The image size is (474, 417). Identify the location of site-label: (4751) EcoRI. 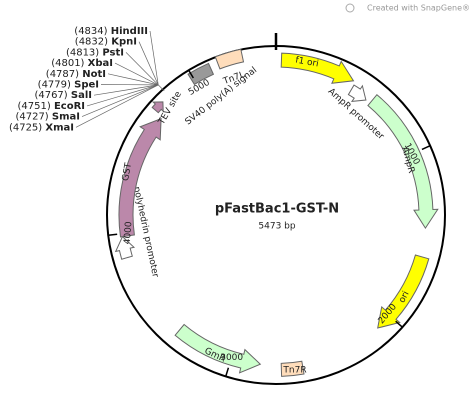
(51, 106).